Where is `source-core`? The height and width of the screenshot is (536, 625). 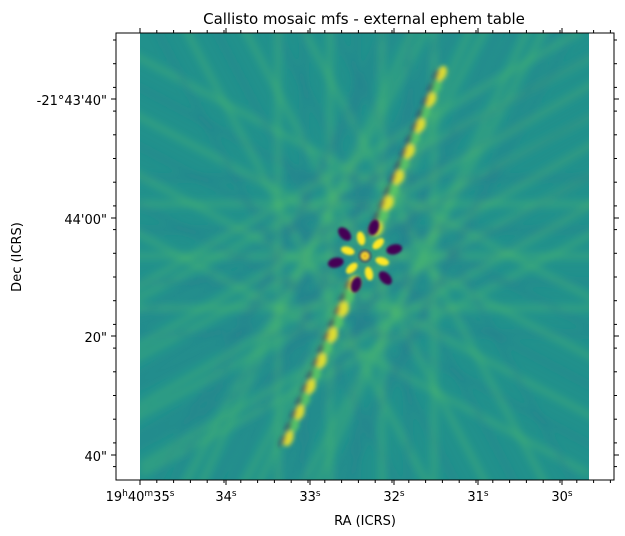
source-core is located at coordinates (365, 256).